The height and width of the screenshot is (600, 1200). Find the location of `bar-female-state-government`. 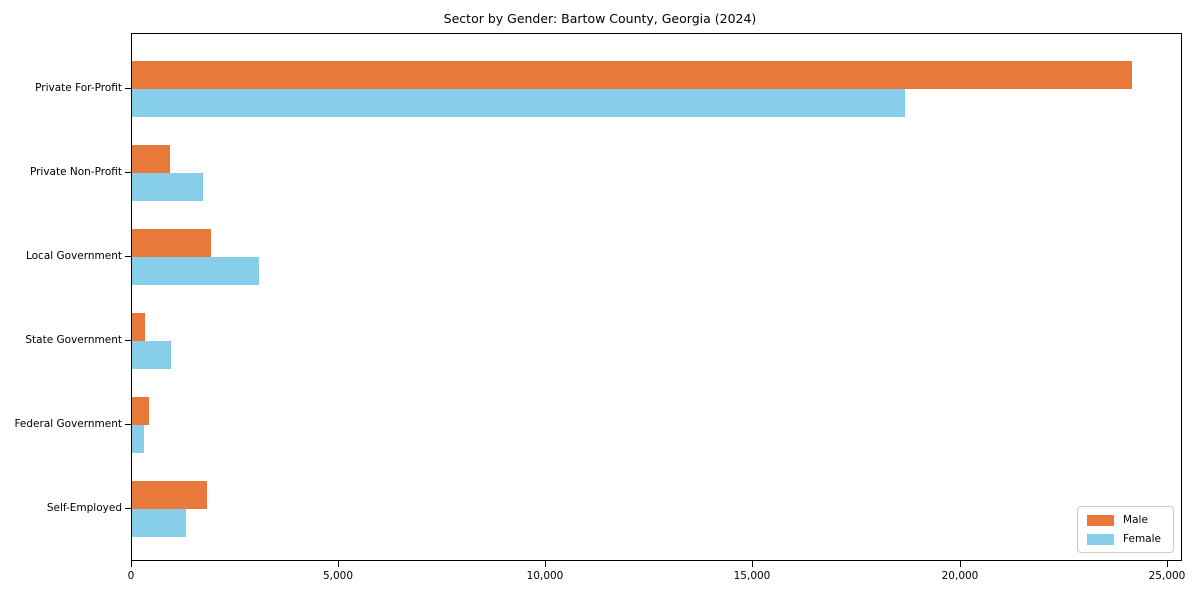

bar-female-state-government is located at coordinates (151, 355).